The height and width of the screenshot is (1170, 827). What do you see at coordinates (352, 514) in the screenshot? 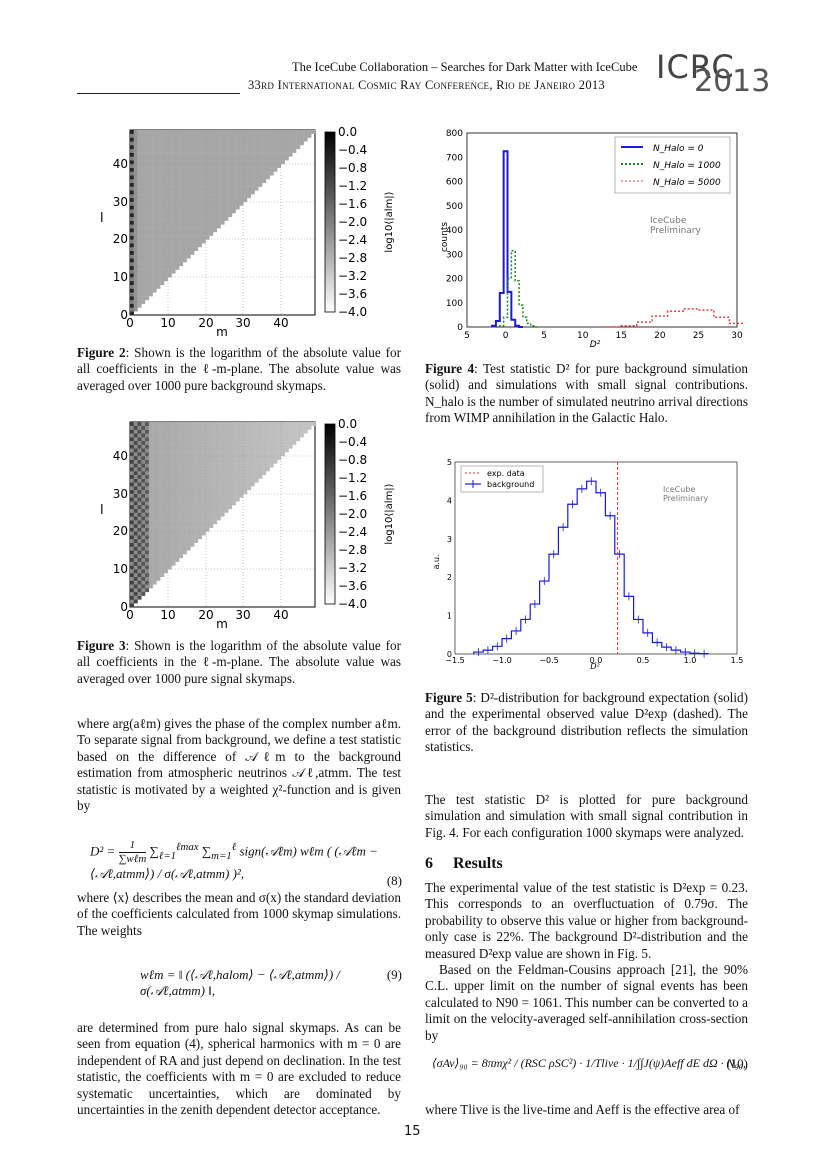
I see `cbar-tick-label: −2.0` at bounding box center [352, 514].